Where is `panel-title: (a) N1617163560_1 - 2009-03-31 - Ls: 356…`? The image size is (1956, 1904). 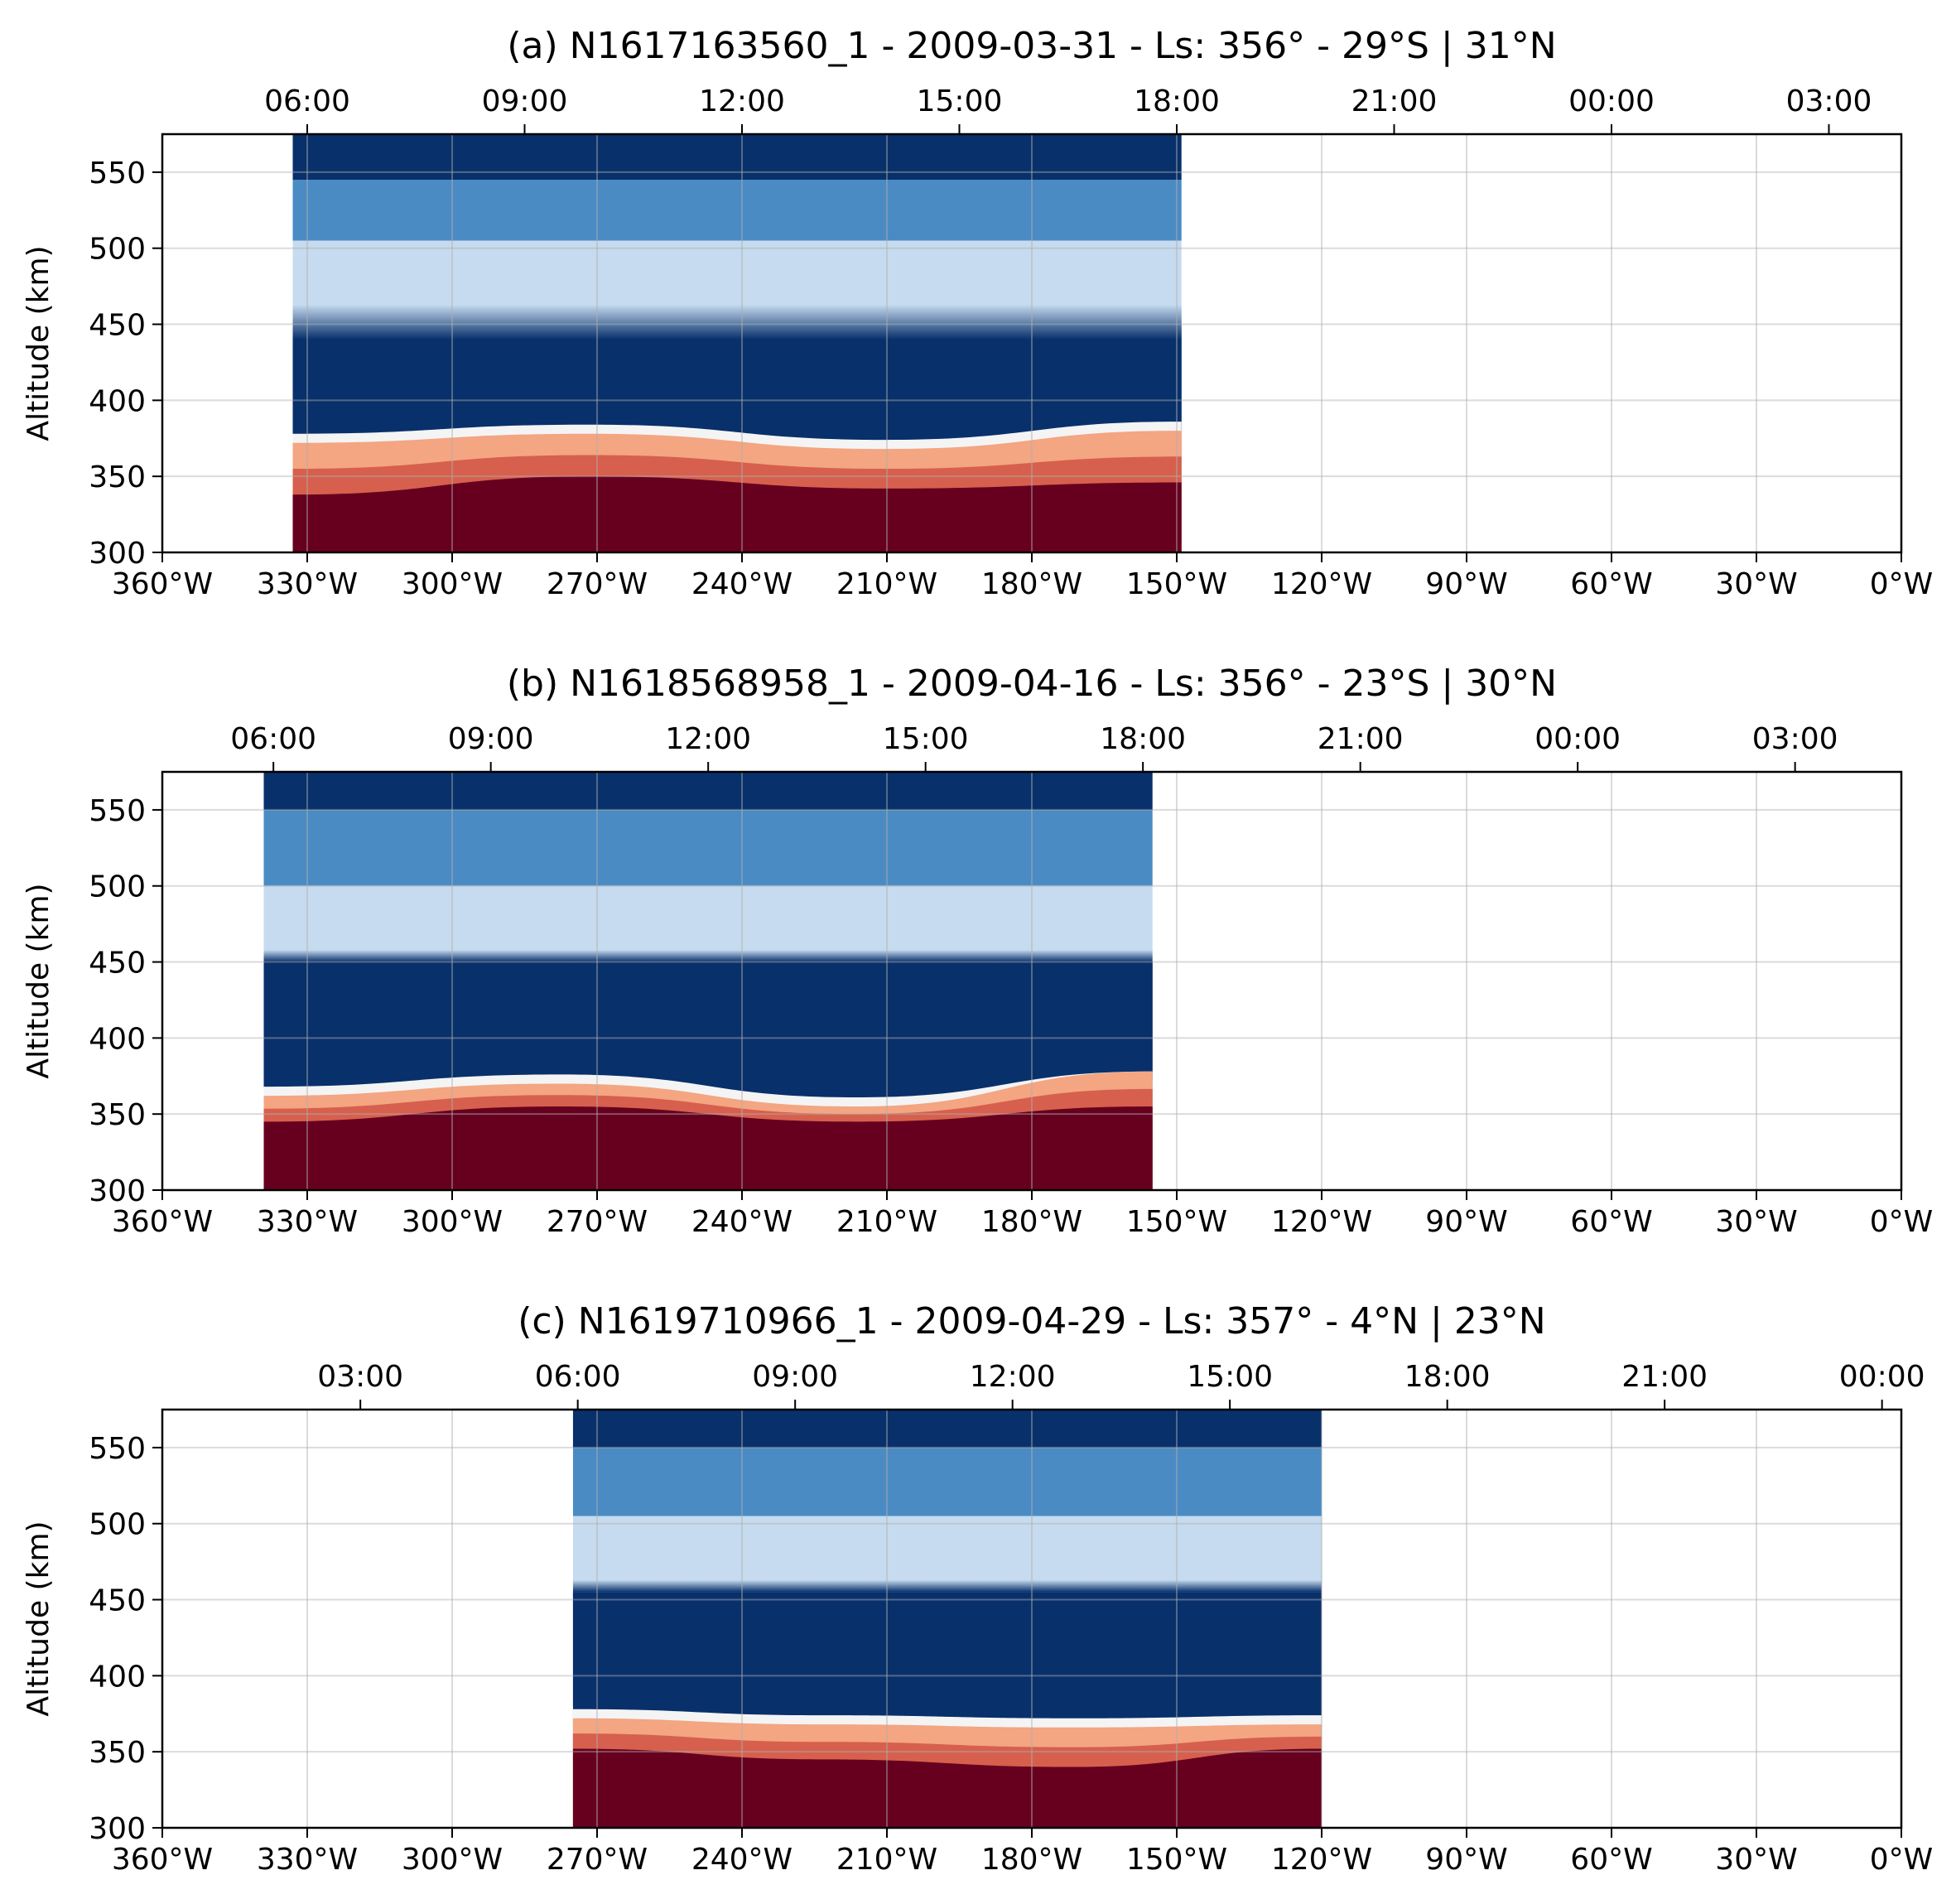
panel-title: (a) N1617163560_1 - 2009-03-31 - Ls: 356… is located at coordinates (1031, 46).